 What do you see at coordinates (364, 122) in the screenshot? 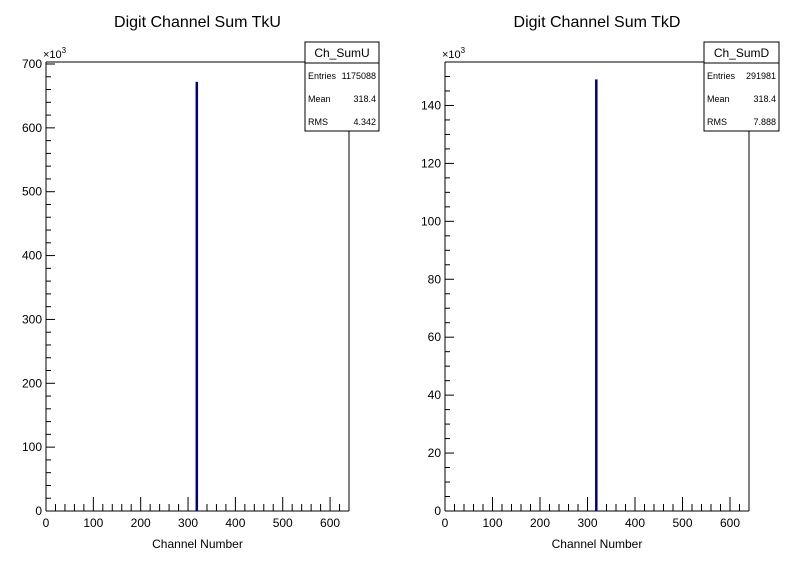
I see `stats-row-value: 4.342` at bounding box center [364, 122].